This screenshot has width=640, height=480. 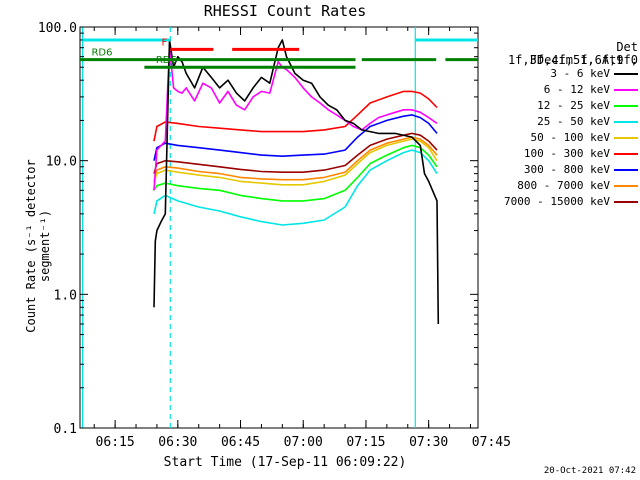 I want to click on y-tick-label: 100.0, so click(x=57, y=28).